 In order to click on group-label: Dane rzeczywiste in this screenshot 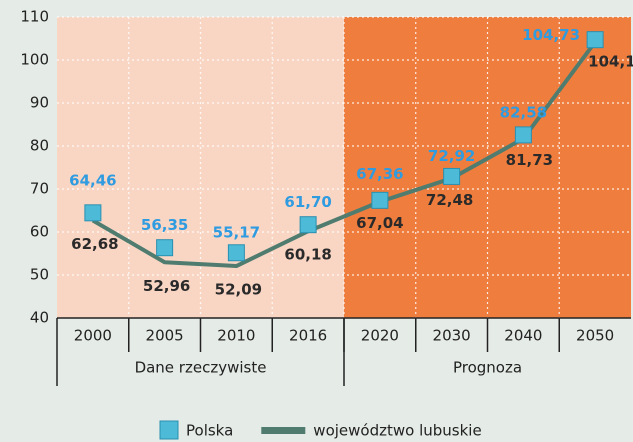, I will do `click(201, 368)`.